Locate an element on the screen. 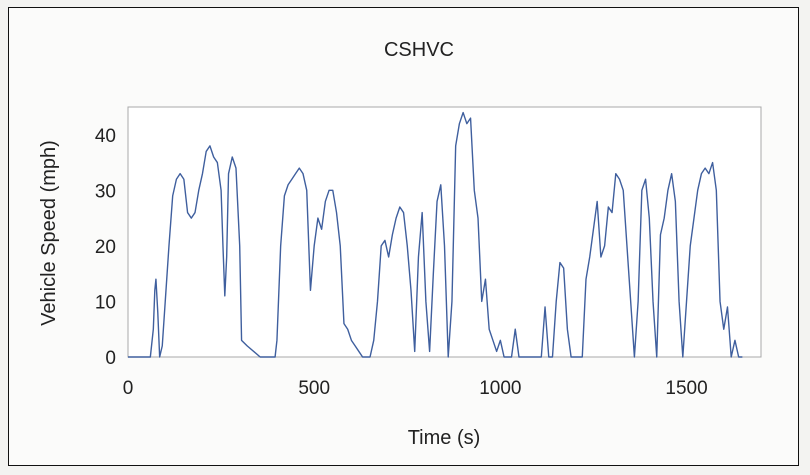  y-tick-label: 20 is located at coordinates (105, 247).